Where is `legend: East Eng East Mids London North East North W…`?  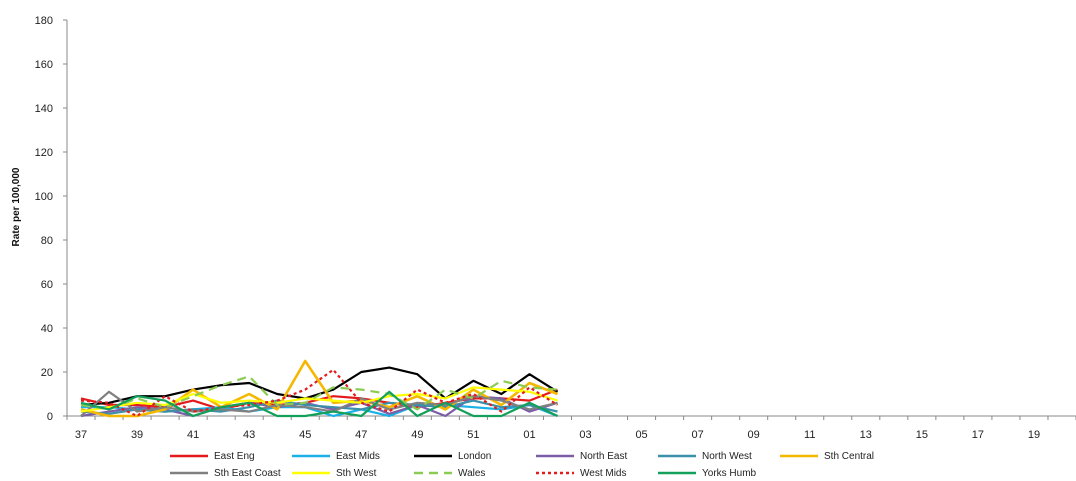
legend: East Eng East Mids London North East North W… is located at coordinates (522, 465).